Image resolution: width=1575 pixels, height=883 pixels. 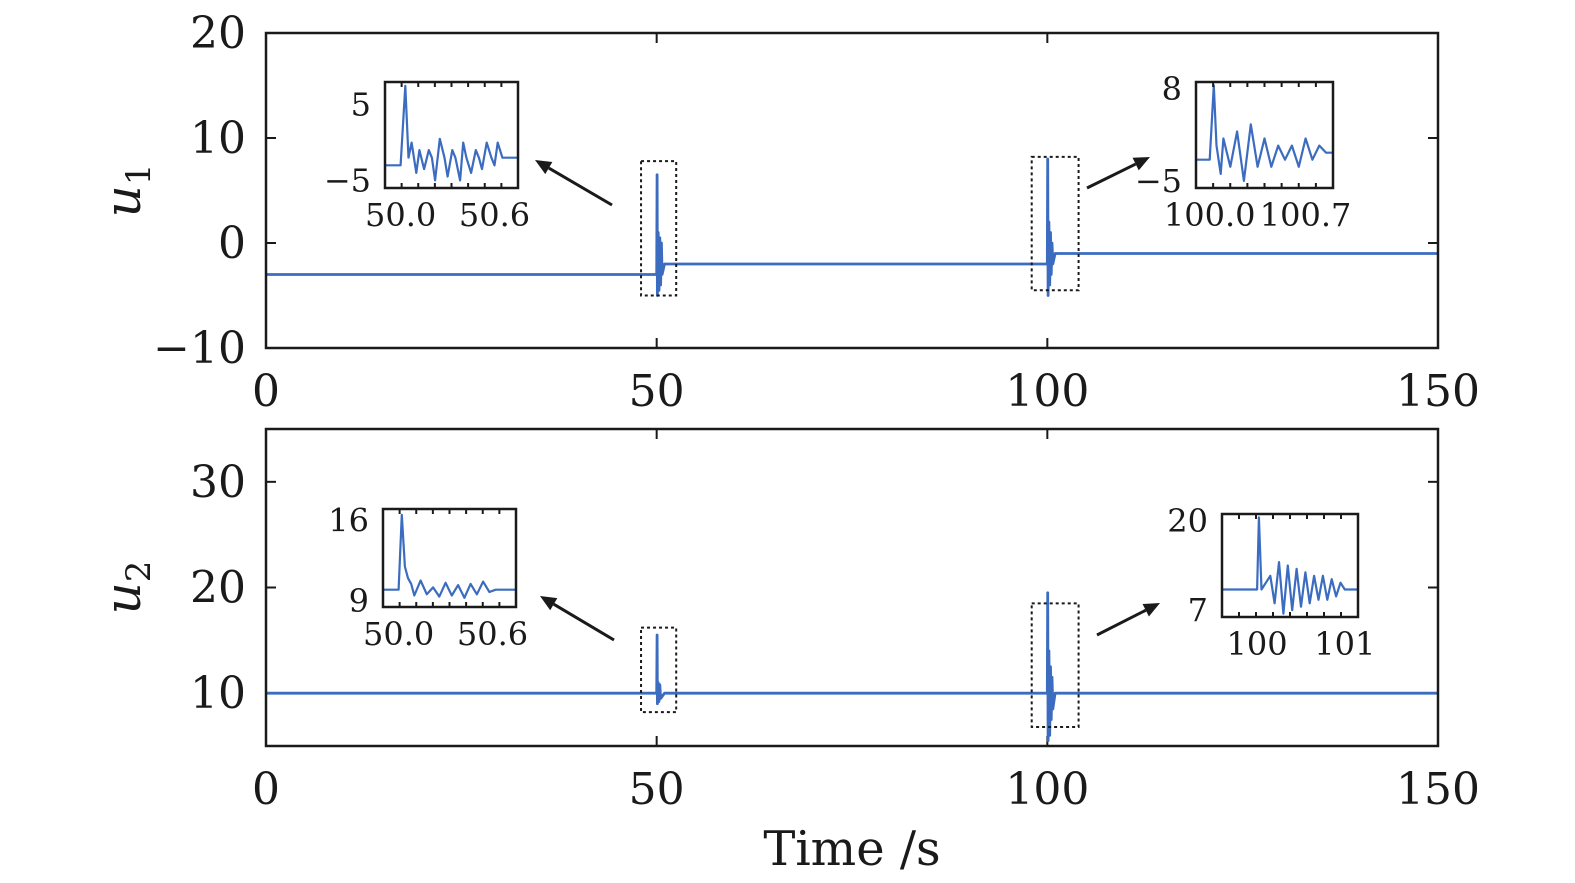 I want to click on inset-plot-1: 50.0 50.6 9 16, so click(x=428, y=577).